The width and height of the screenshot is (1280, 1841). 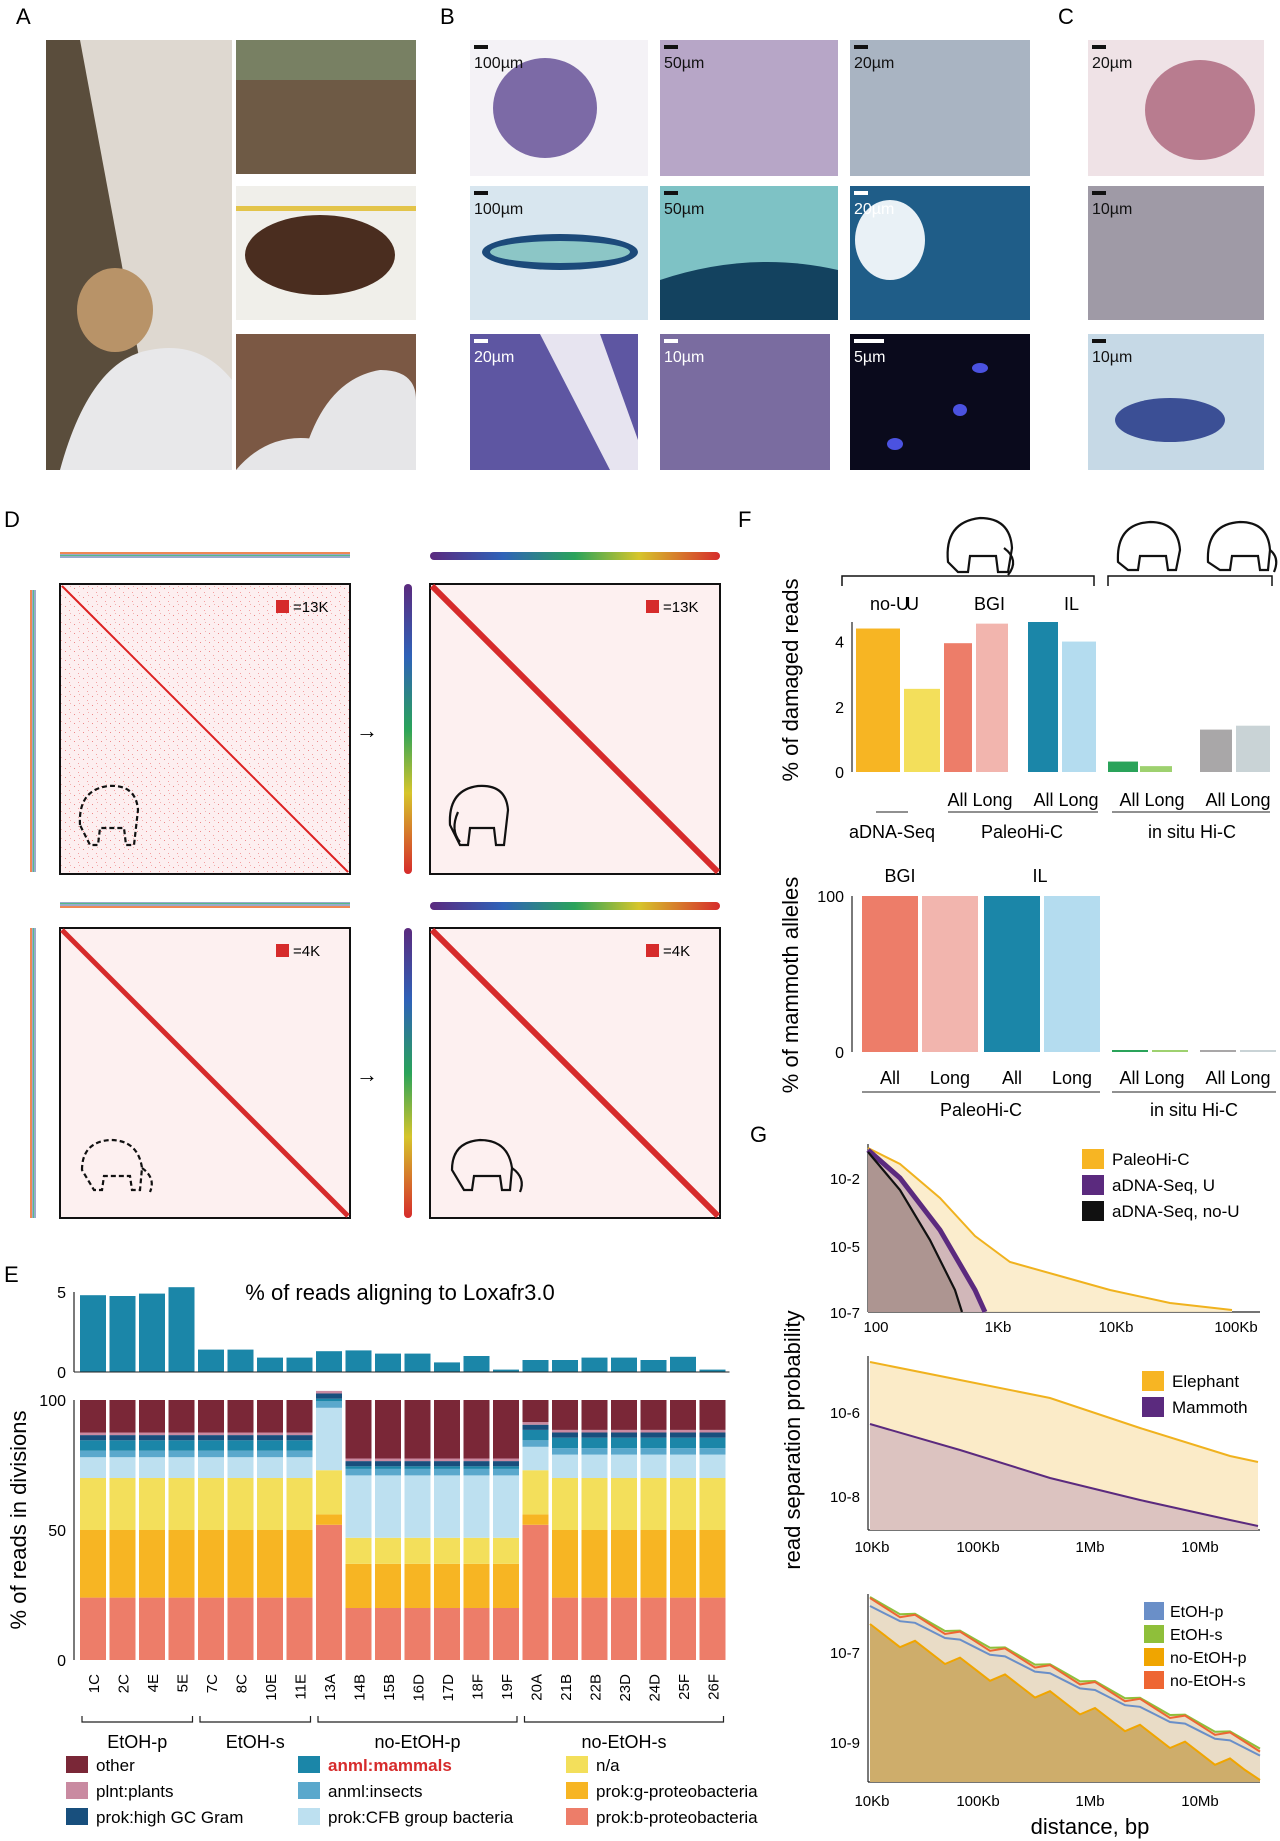 What do you see at coordinates (845, 1413) in the screenshot?
I see `g2-ytick: 10-6` at bounding box center [845, 1413].